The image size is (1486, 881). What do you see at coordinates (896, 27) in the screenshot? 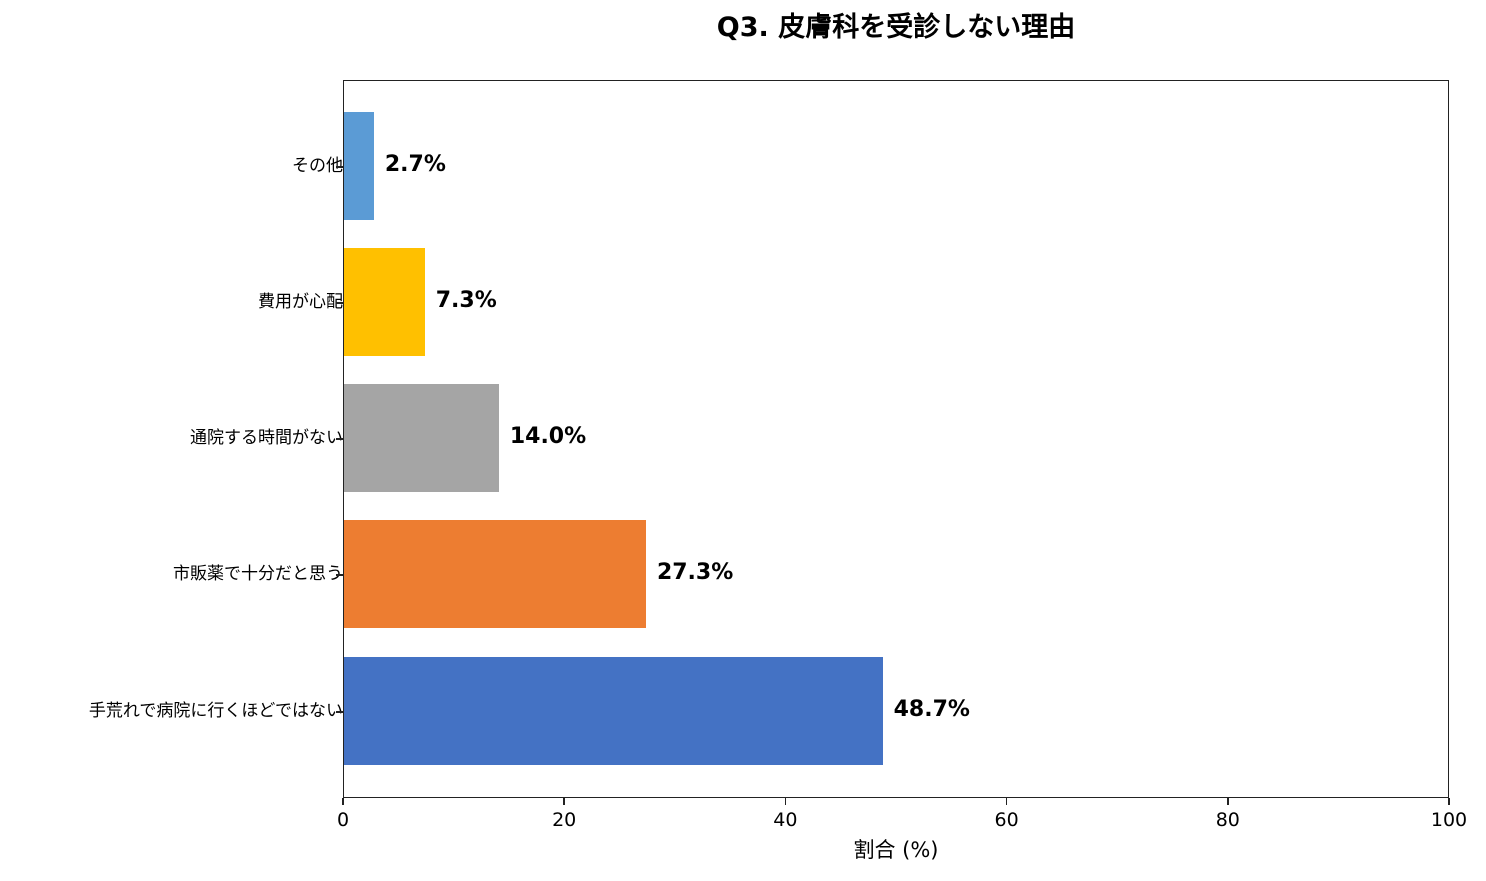
I see `chart-title: Q3. 皮膚科を受診しない理由` at bounding box center [896, 27].